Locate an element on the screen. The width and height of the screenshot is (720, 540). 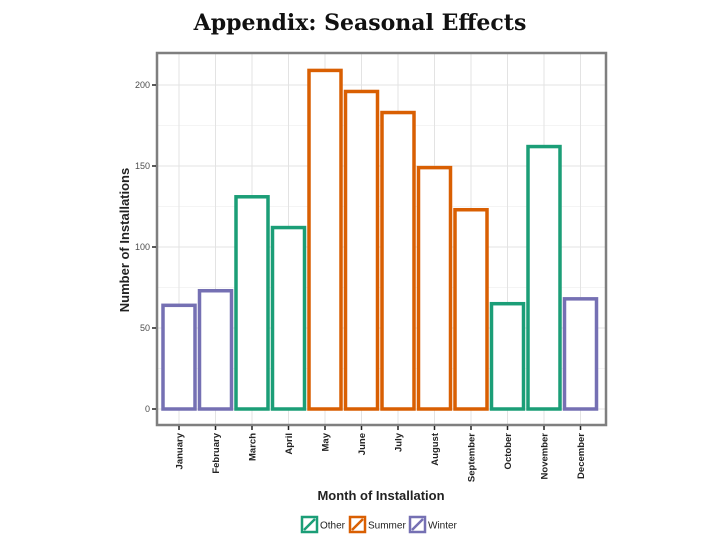
legend-item-other: Other is located at coordinates (323, 524).